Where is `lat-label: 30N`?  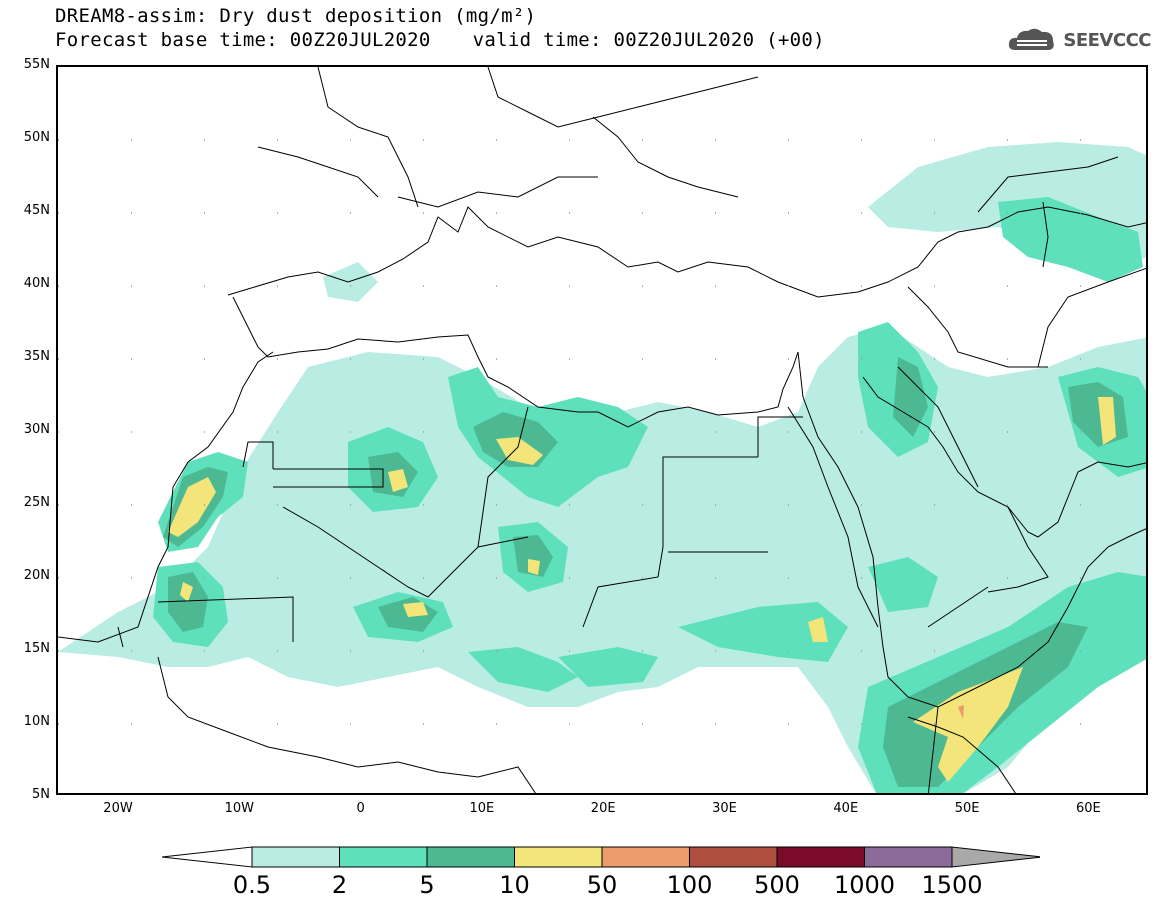
lat-label: 30N is located at coordinates (36, 429).